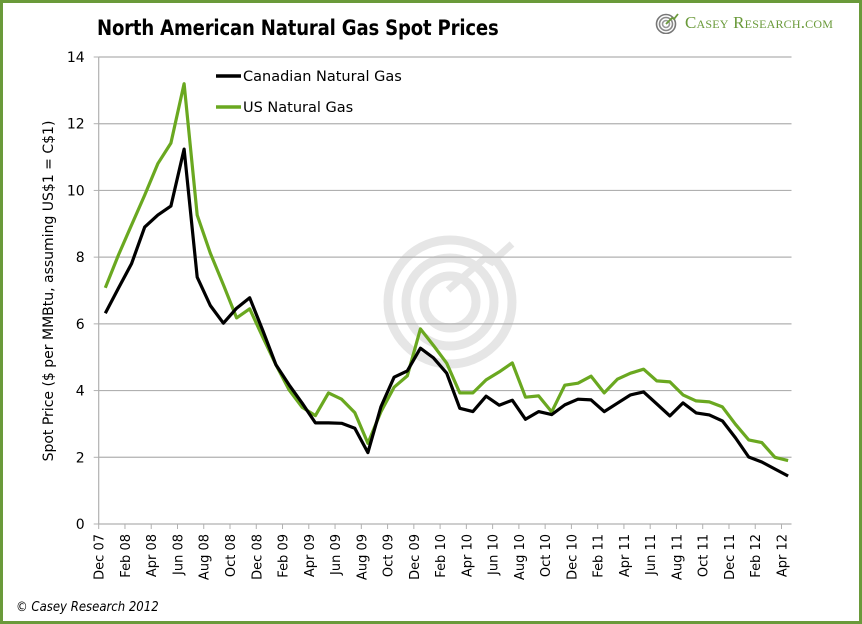 The height and width of the screenshot is (624, 862). I want to click on legend: Canadian Natural Gas US Natural Gas, so click(309, 92).